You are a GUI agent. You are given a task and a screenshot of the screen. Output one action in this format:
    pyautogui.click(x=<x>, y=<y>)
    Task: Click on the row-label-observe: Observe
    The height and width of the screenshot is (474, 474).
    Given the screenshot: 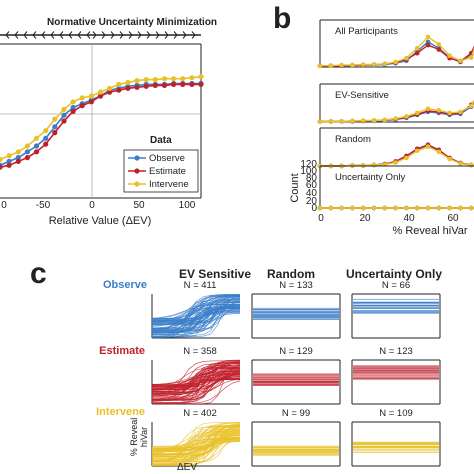 What is the action you would take?
    pyautogui.click(x=125, y=285)
    